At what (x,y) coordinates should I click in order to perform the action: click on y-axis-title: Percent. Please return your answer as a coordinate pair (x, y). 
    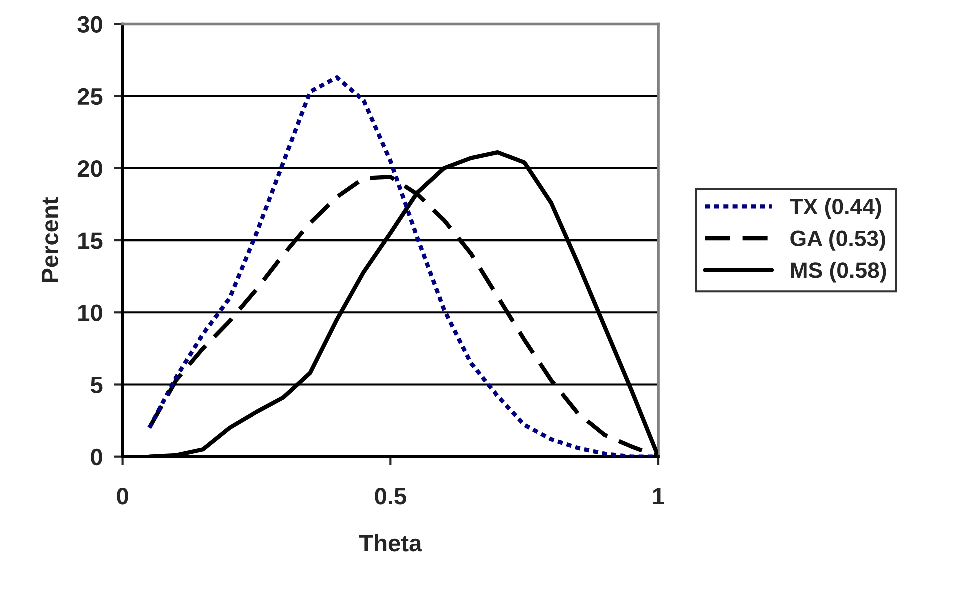
    Looking at the image, I should click on (50, 240).